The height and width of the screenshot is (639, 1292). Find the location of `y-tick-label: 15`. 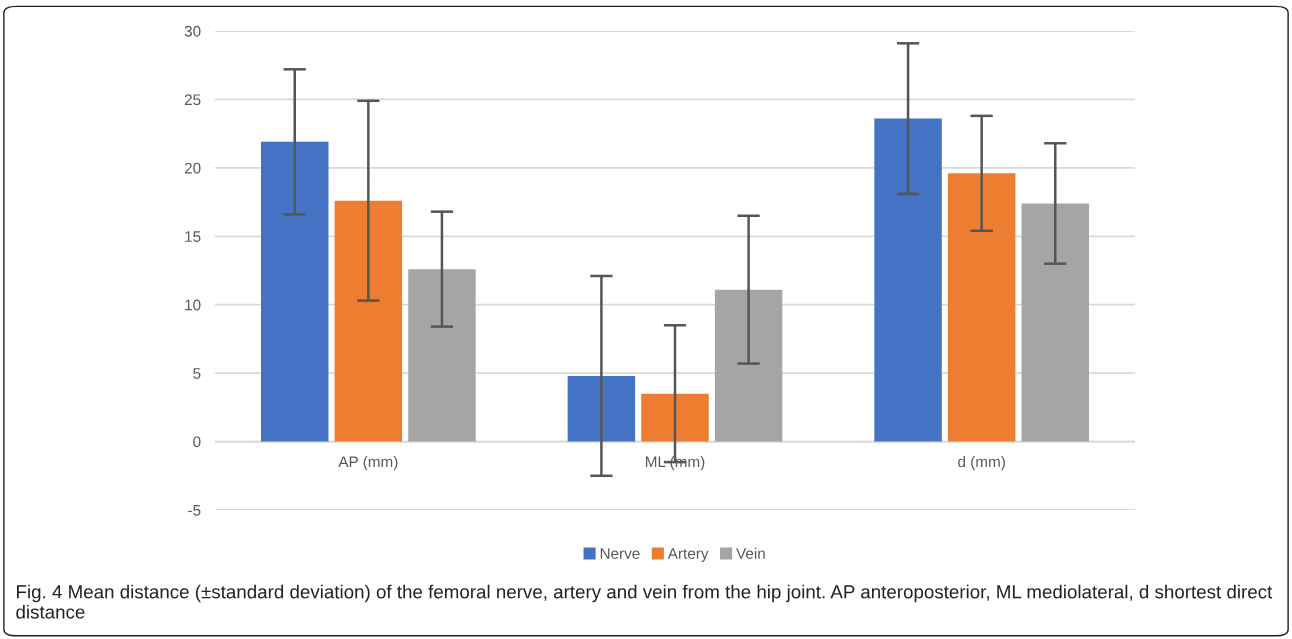

y-tick-label: 15 is located at coordinates (193, 236).